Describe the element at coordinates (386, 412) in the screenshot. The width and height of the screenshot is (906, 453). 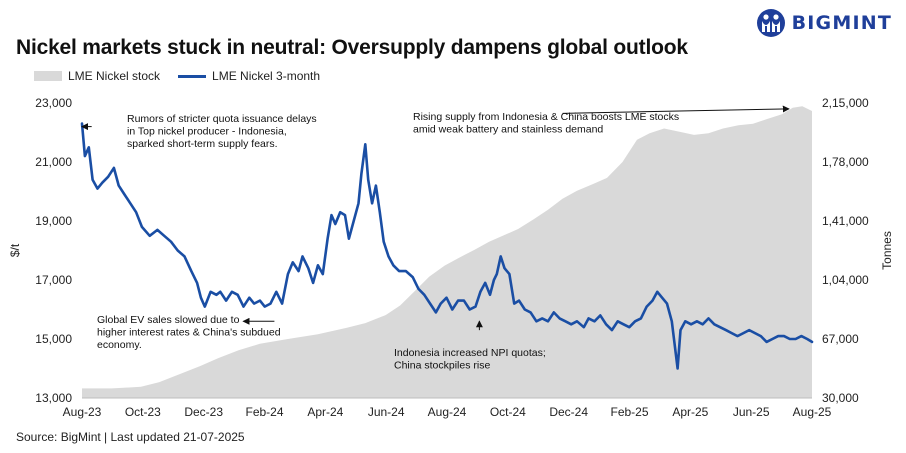
I see `x-tick-label: Jun-24` at that location.